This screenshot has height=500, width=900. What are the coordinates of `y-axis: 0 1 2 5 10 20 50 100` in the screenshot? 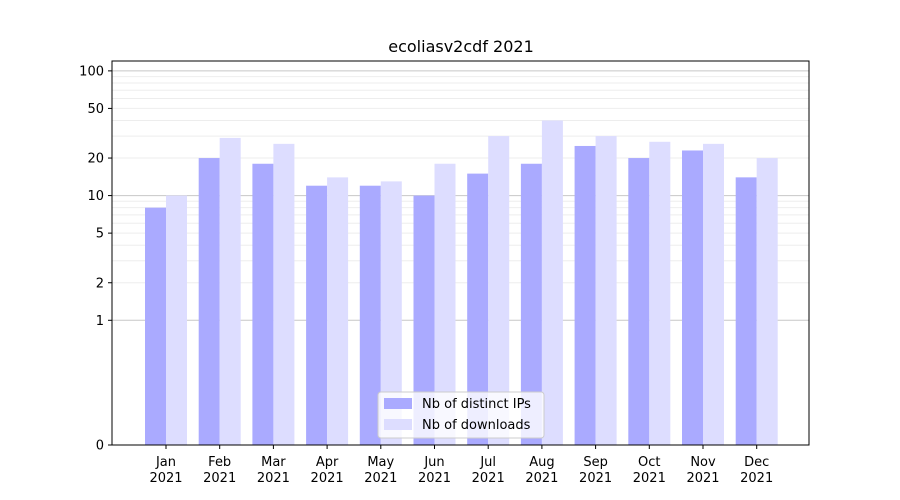 It's located at (95, 259).